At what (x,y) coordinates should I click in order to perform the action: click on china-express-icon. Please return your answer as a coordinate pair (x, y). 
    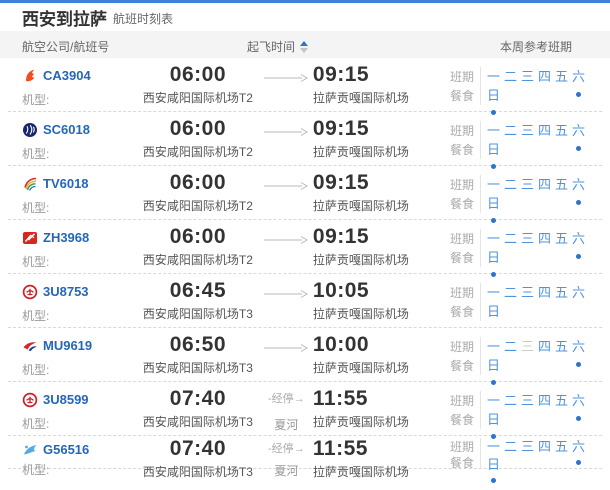
    Looking at the image, I should click on (30, 450).